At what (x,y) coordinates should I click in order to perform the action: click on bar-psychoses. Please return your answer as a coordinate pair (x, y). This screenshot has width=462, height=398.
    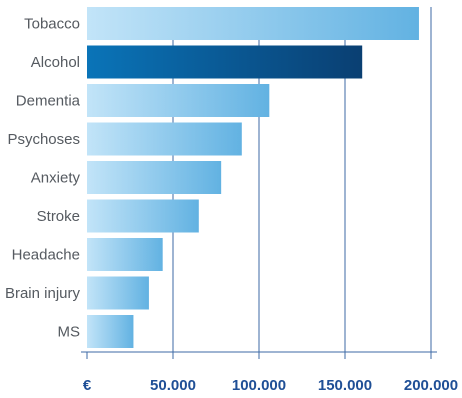
    Looking at the image, I should click on (164, 139).